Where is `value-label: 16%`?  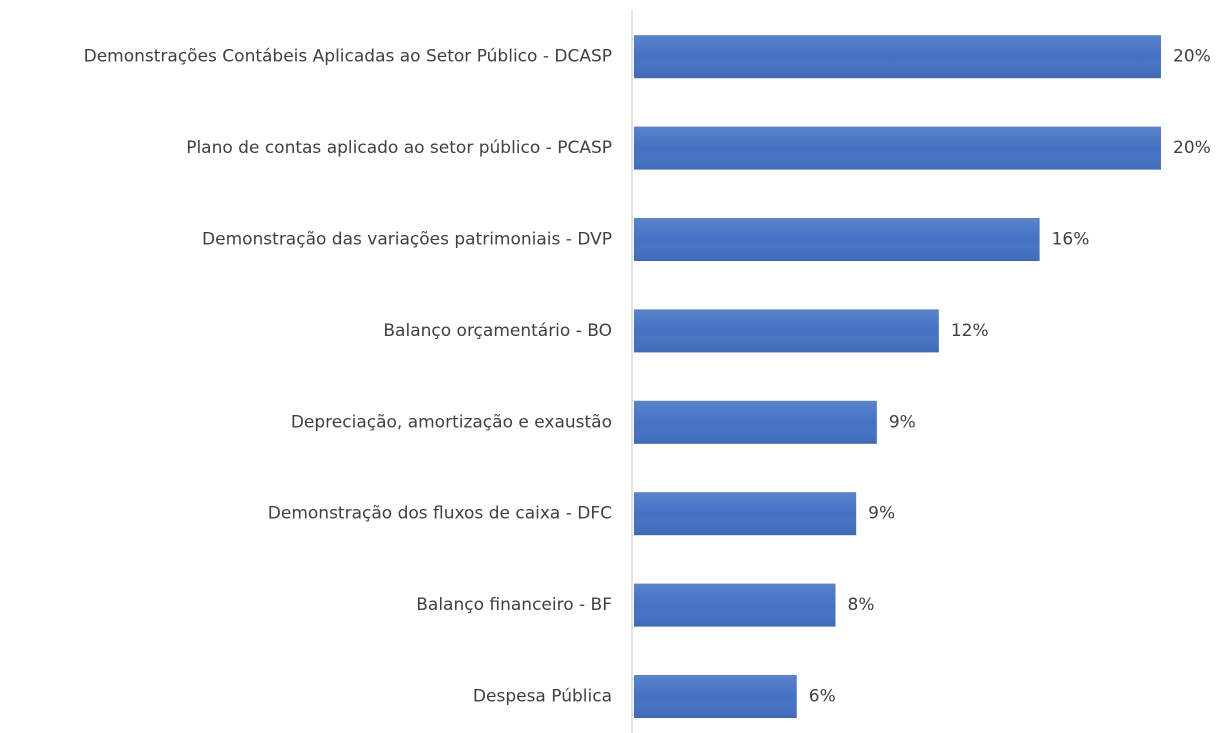 value-label: 16% is located at coordinates (1071, 240).